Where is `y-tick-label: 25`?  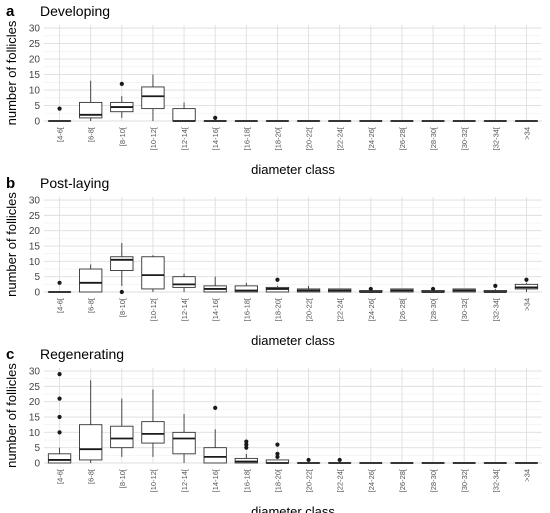 y-tick-label: 25 is located at coordinates (35, 216).